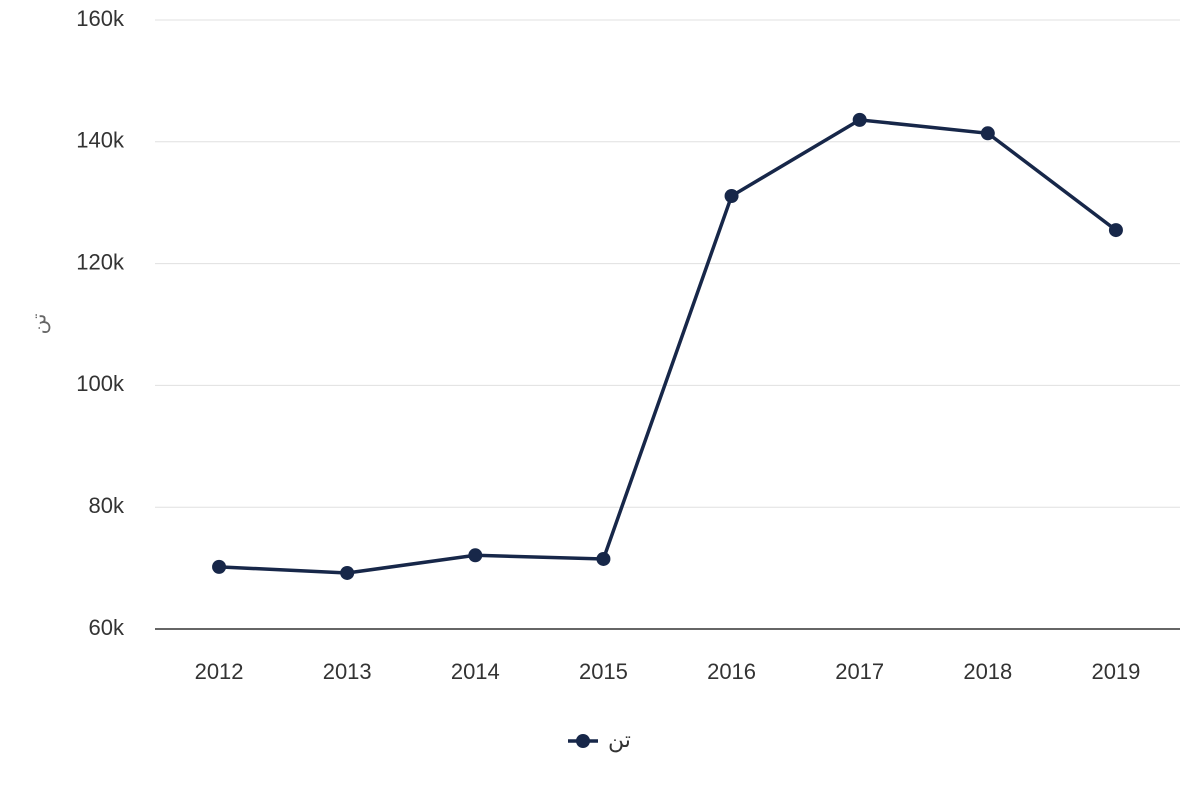  Describe the element at coordinates (583, 741) in the screenshot. I see `legend-marker` at that location.